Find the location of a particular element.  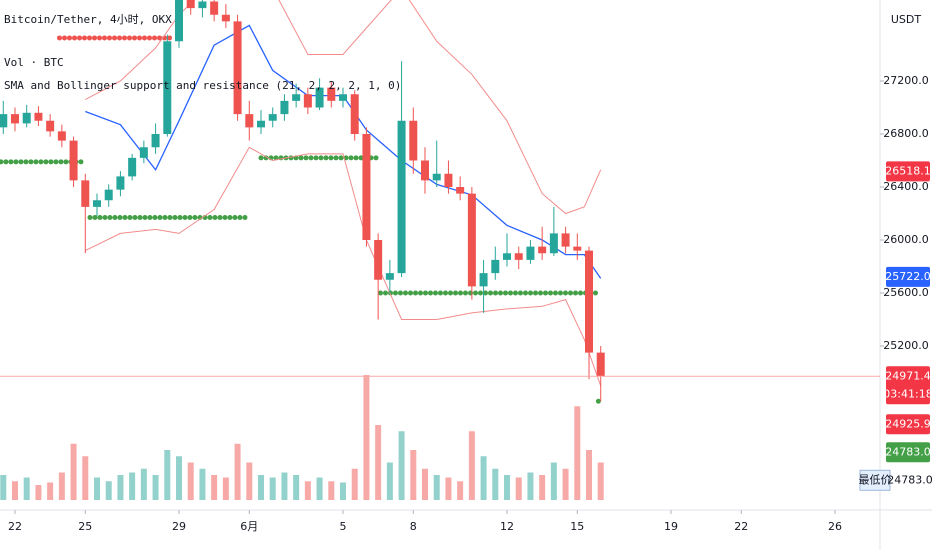

price-badge is located at coordinates (908, 276).